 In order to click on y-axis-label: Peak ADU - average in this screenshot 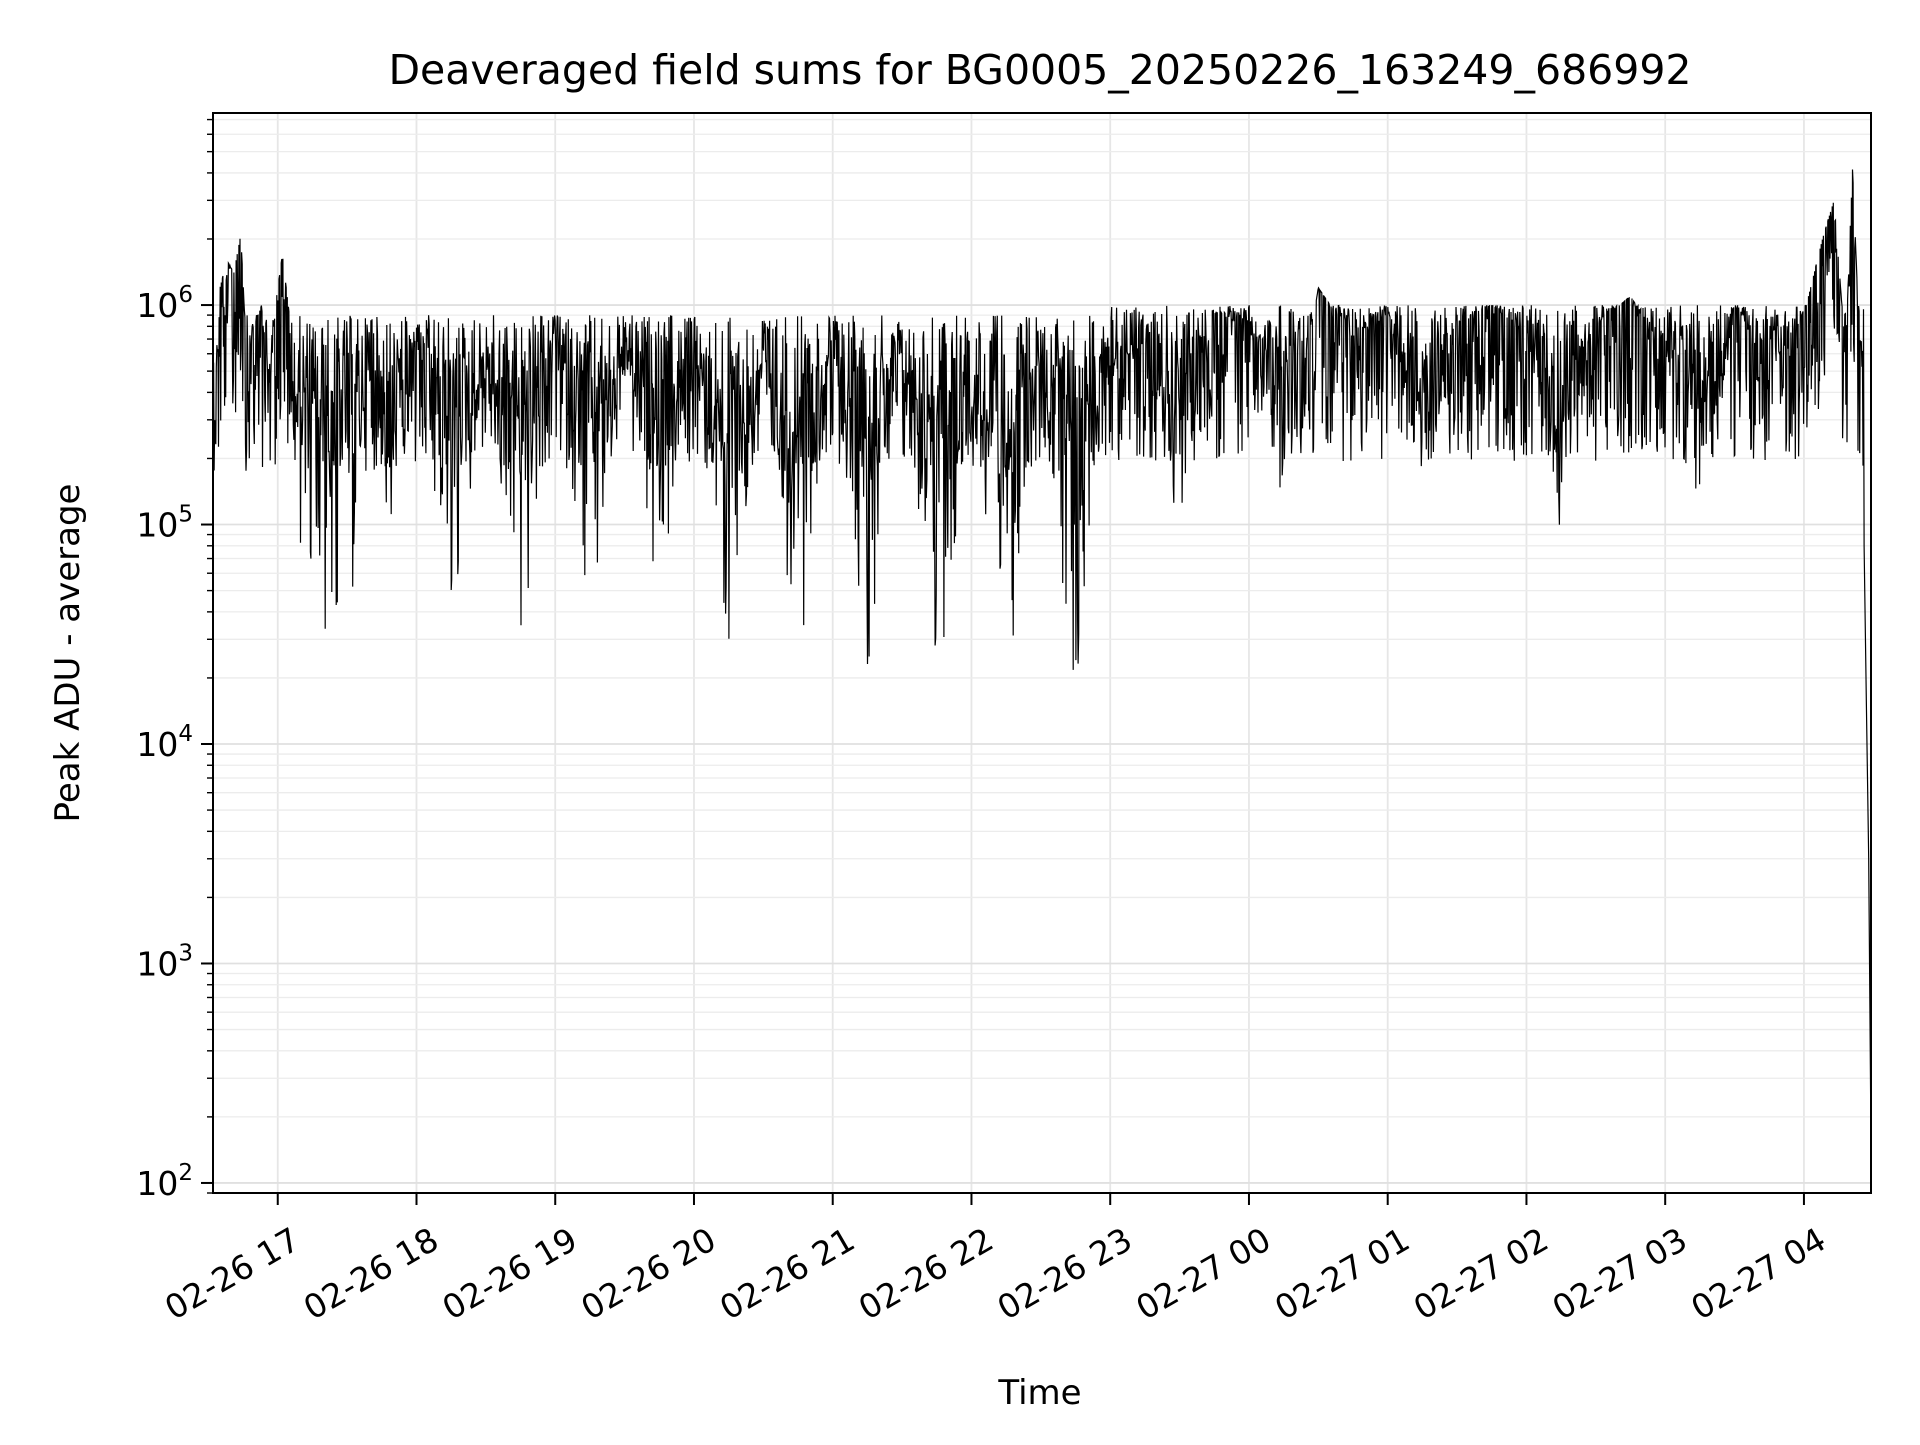, I will do `click(68, 653)`.